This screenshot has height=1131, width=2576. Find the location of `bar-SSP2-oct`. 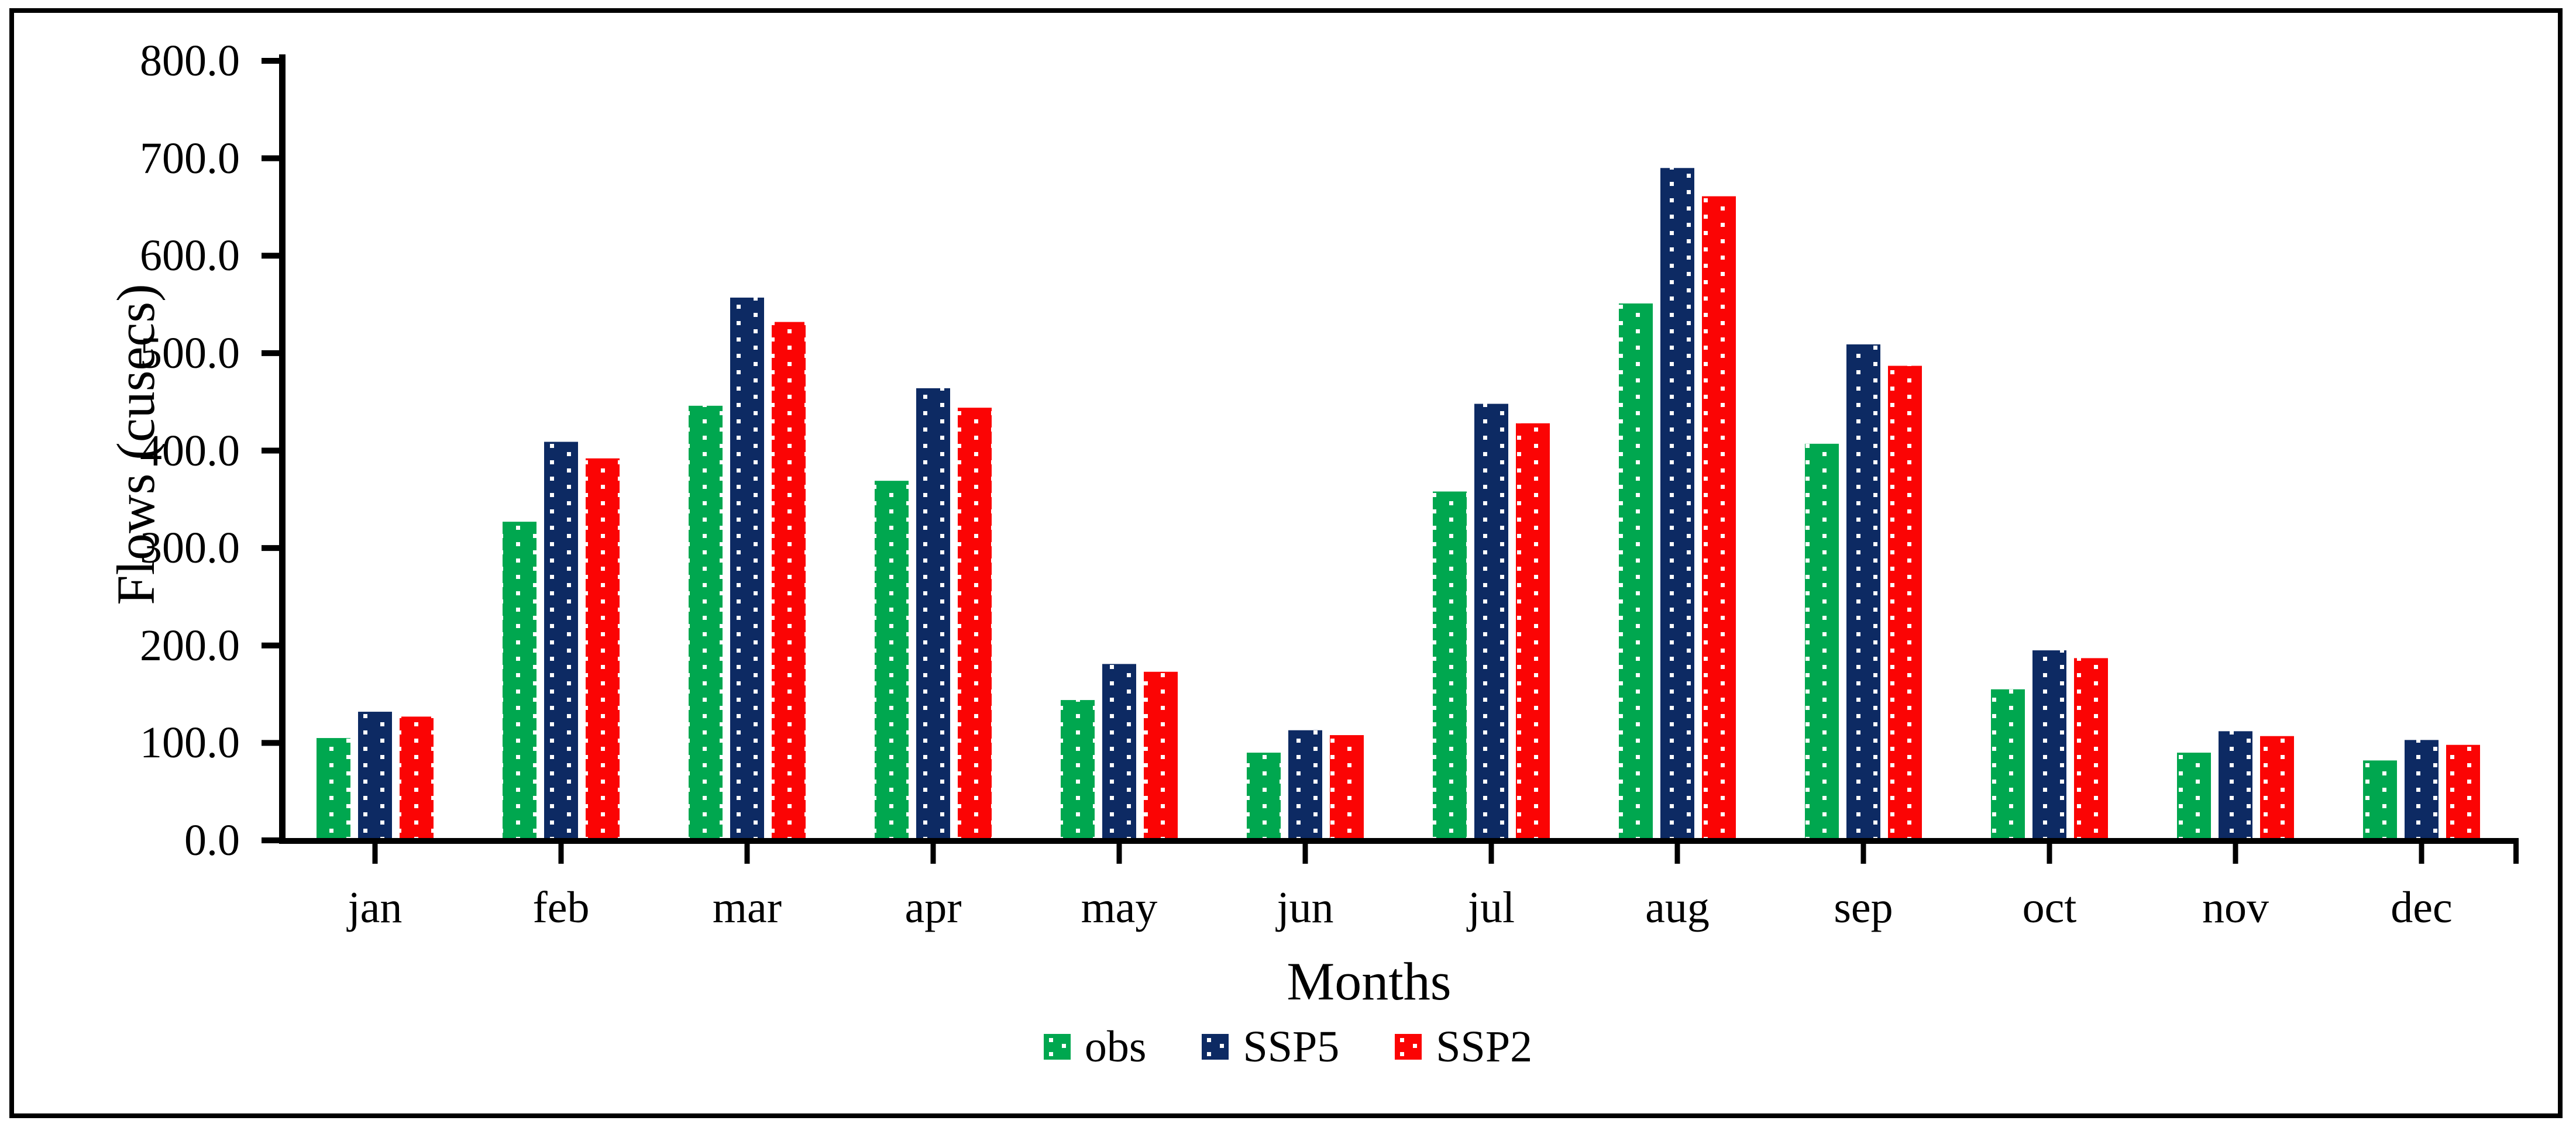

bar-SSP2-oct is located at coordinates (2091, 749).